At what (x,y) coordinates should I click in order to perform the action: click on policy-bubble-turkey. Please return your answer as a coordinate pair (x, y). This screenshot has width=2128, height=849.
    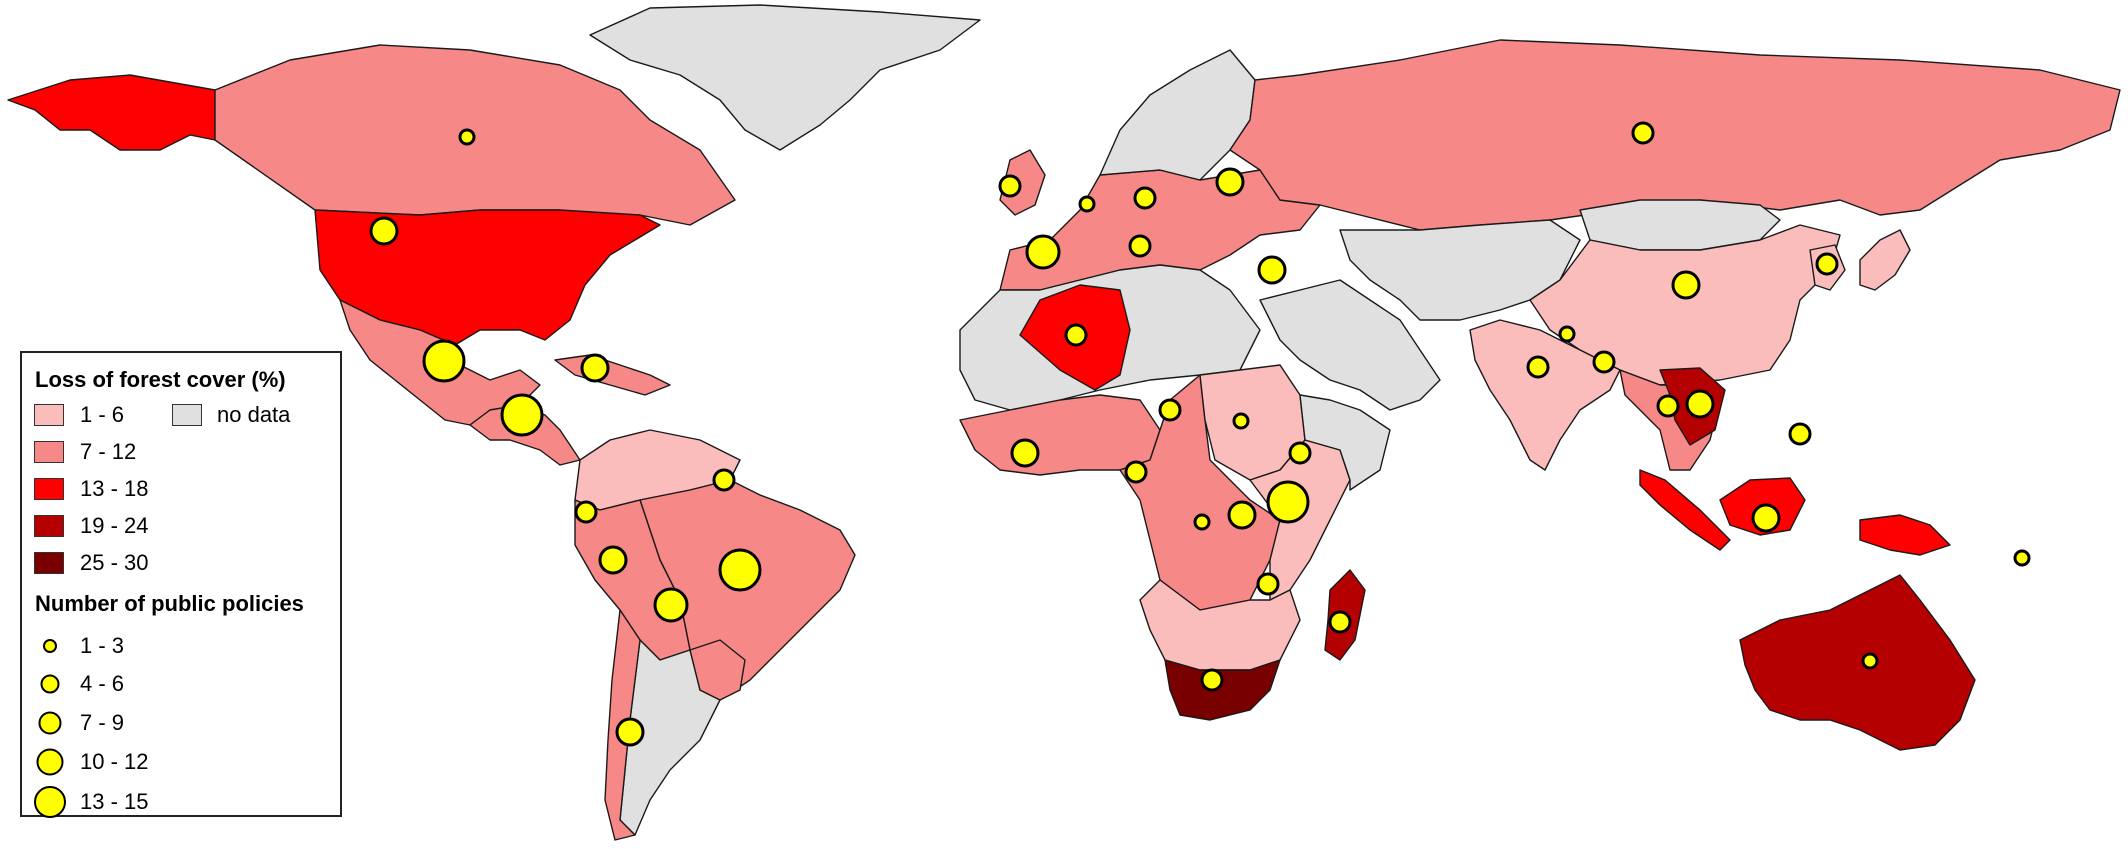
    Looking at the image, I should click on (1272, 270).